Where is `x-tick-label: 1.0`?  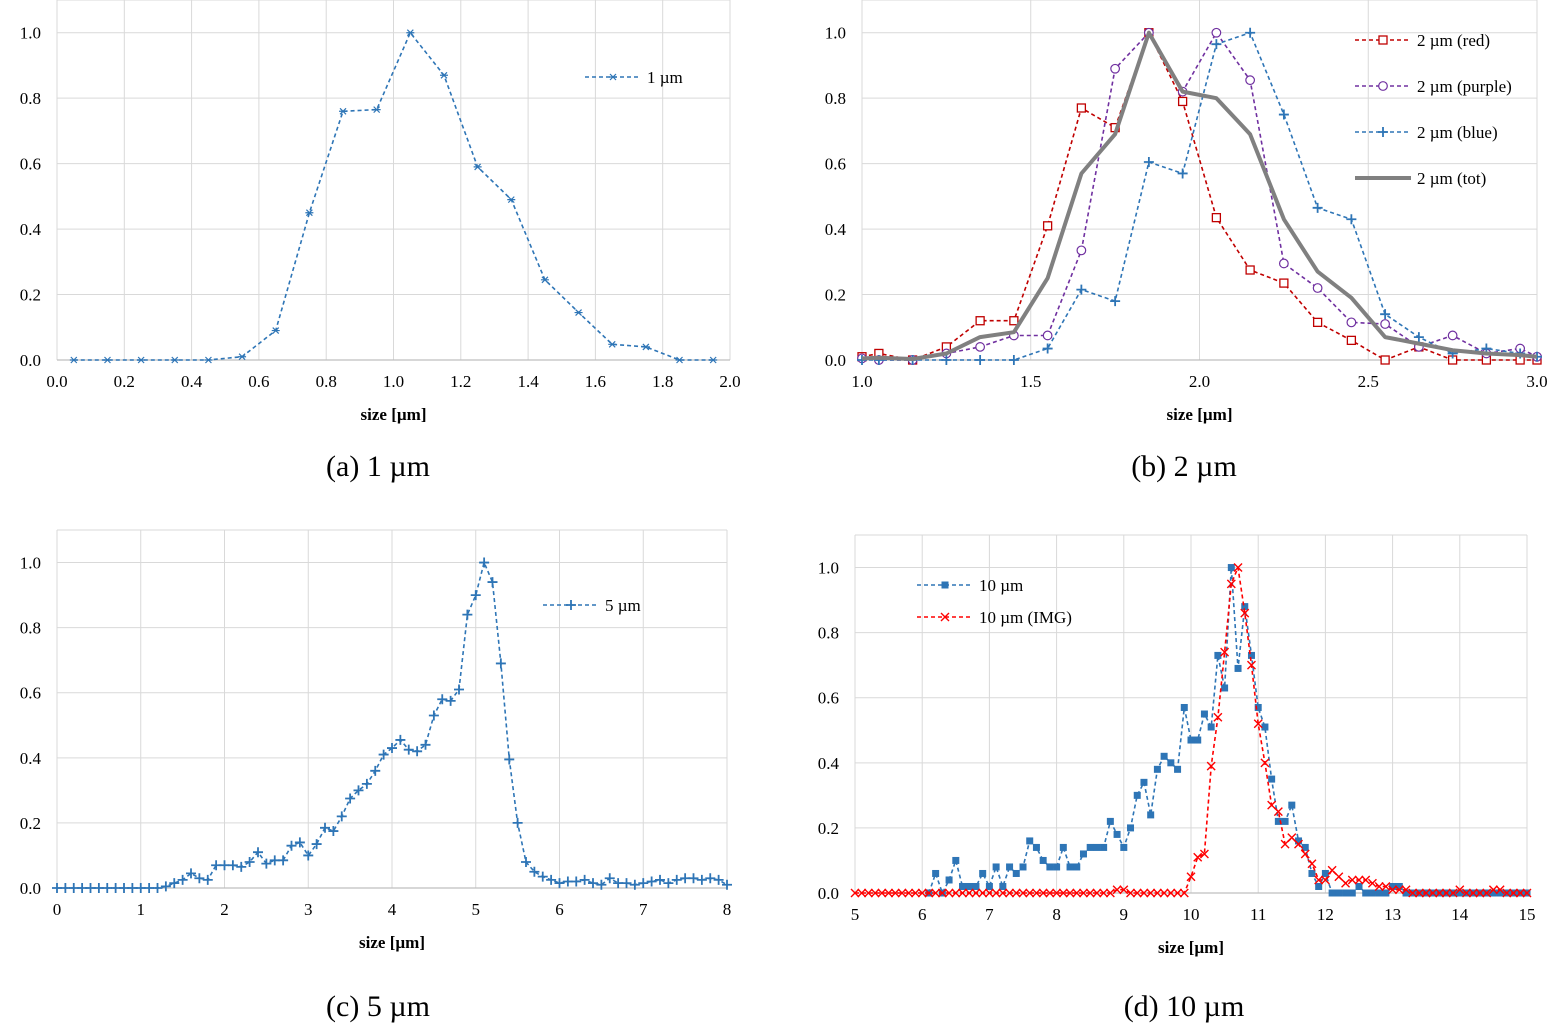 x-tick-label: 1.0 is located at coordinates (393, 381).